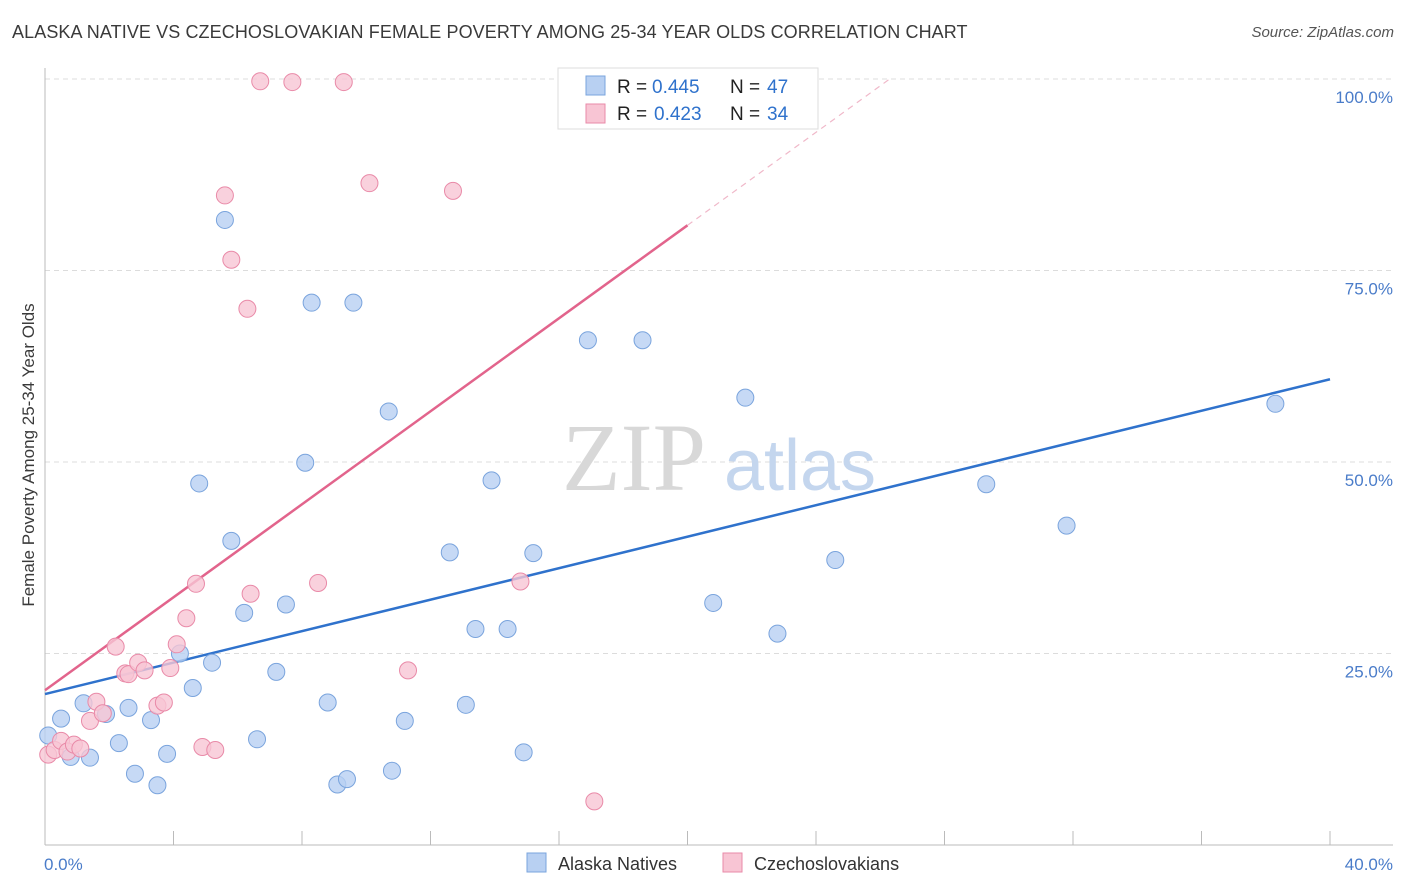 This screenshot has height=892, width=1406. What do you see at coordinates (28, 454) in the screenshot?
I see `y-axis-label: Female Poverty Among 25-34 Year Olds` at bounding box center [28, 454].